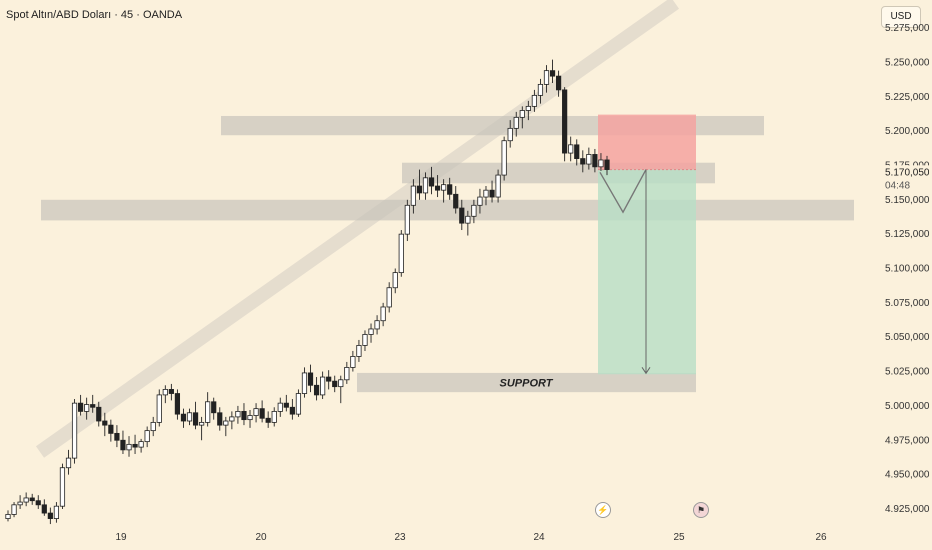 The image size is (932, 550). What do you see at coordinates (901, 17) in the screenshot?
I see `currency-selector: USD` at bounding box center [901, 17].